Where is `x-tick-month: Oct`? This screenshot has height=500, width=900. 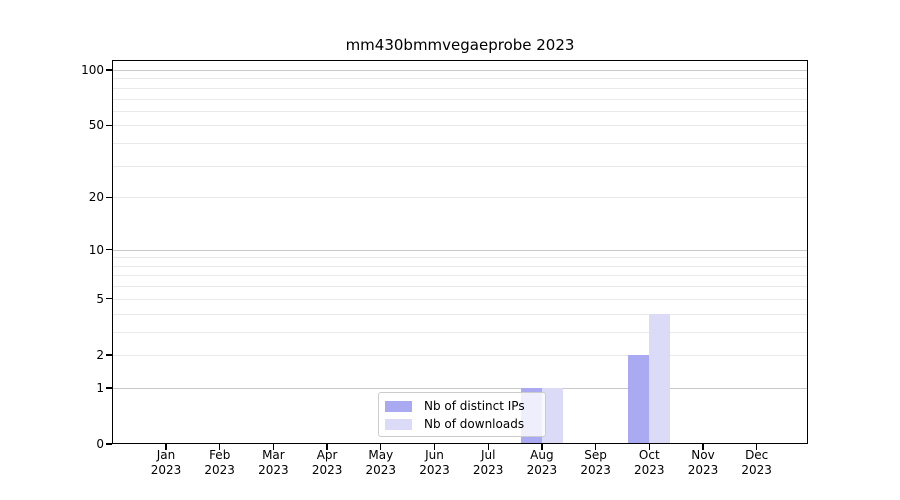
x-tick-month: Oct is located at coordinates (649, 455).